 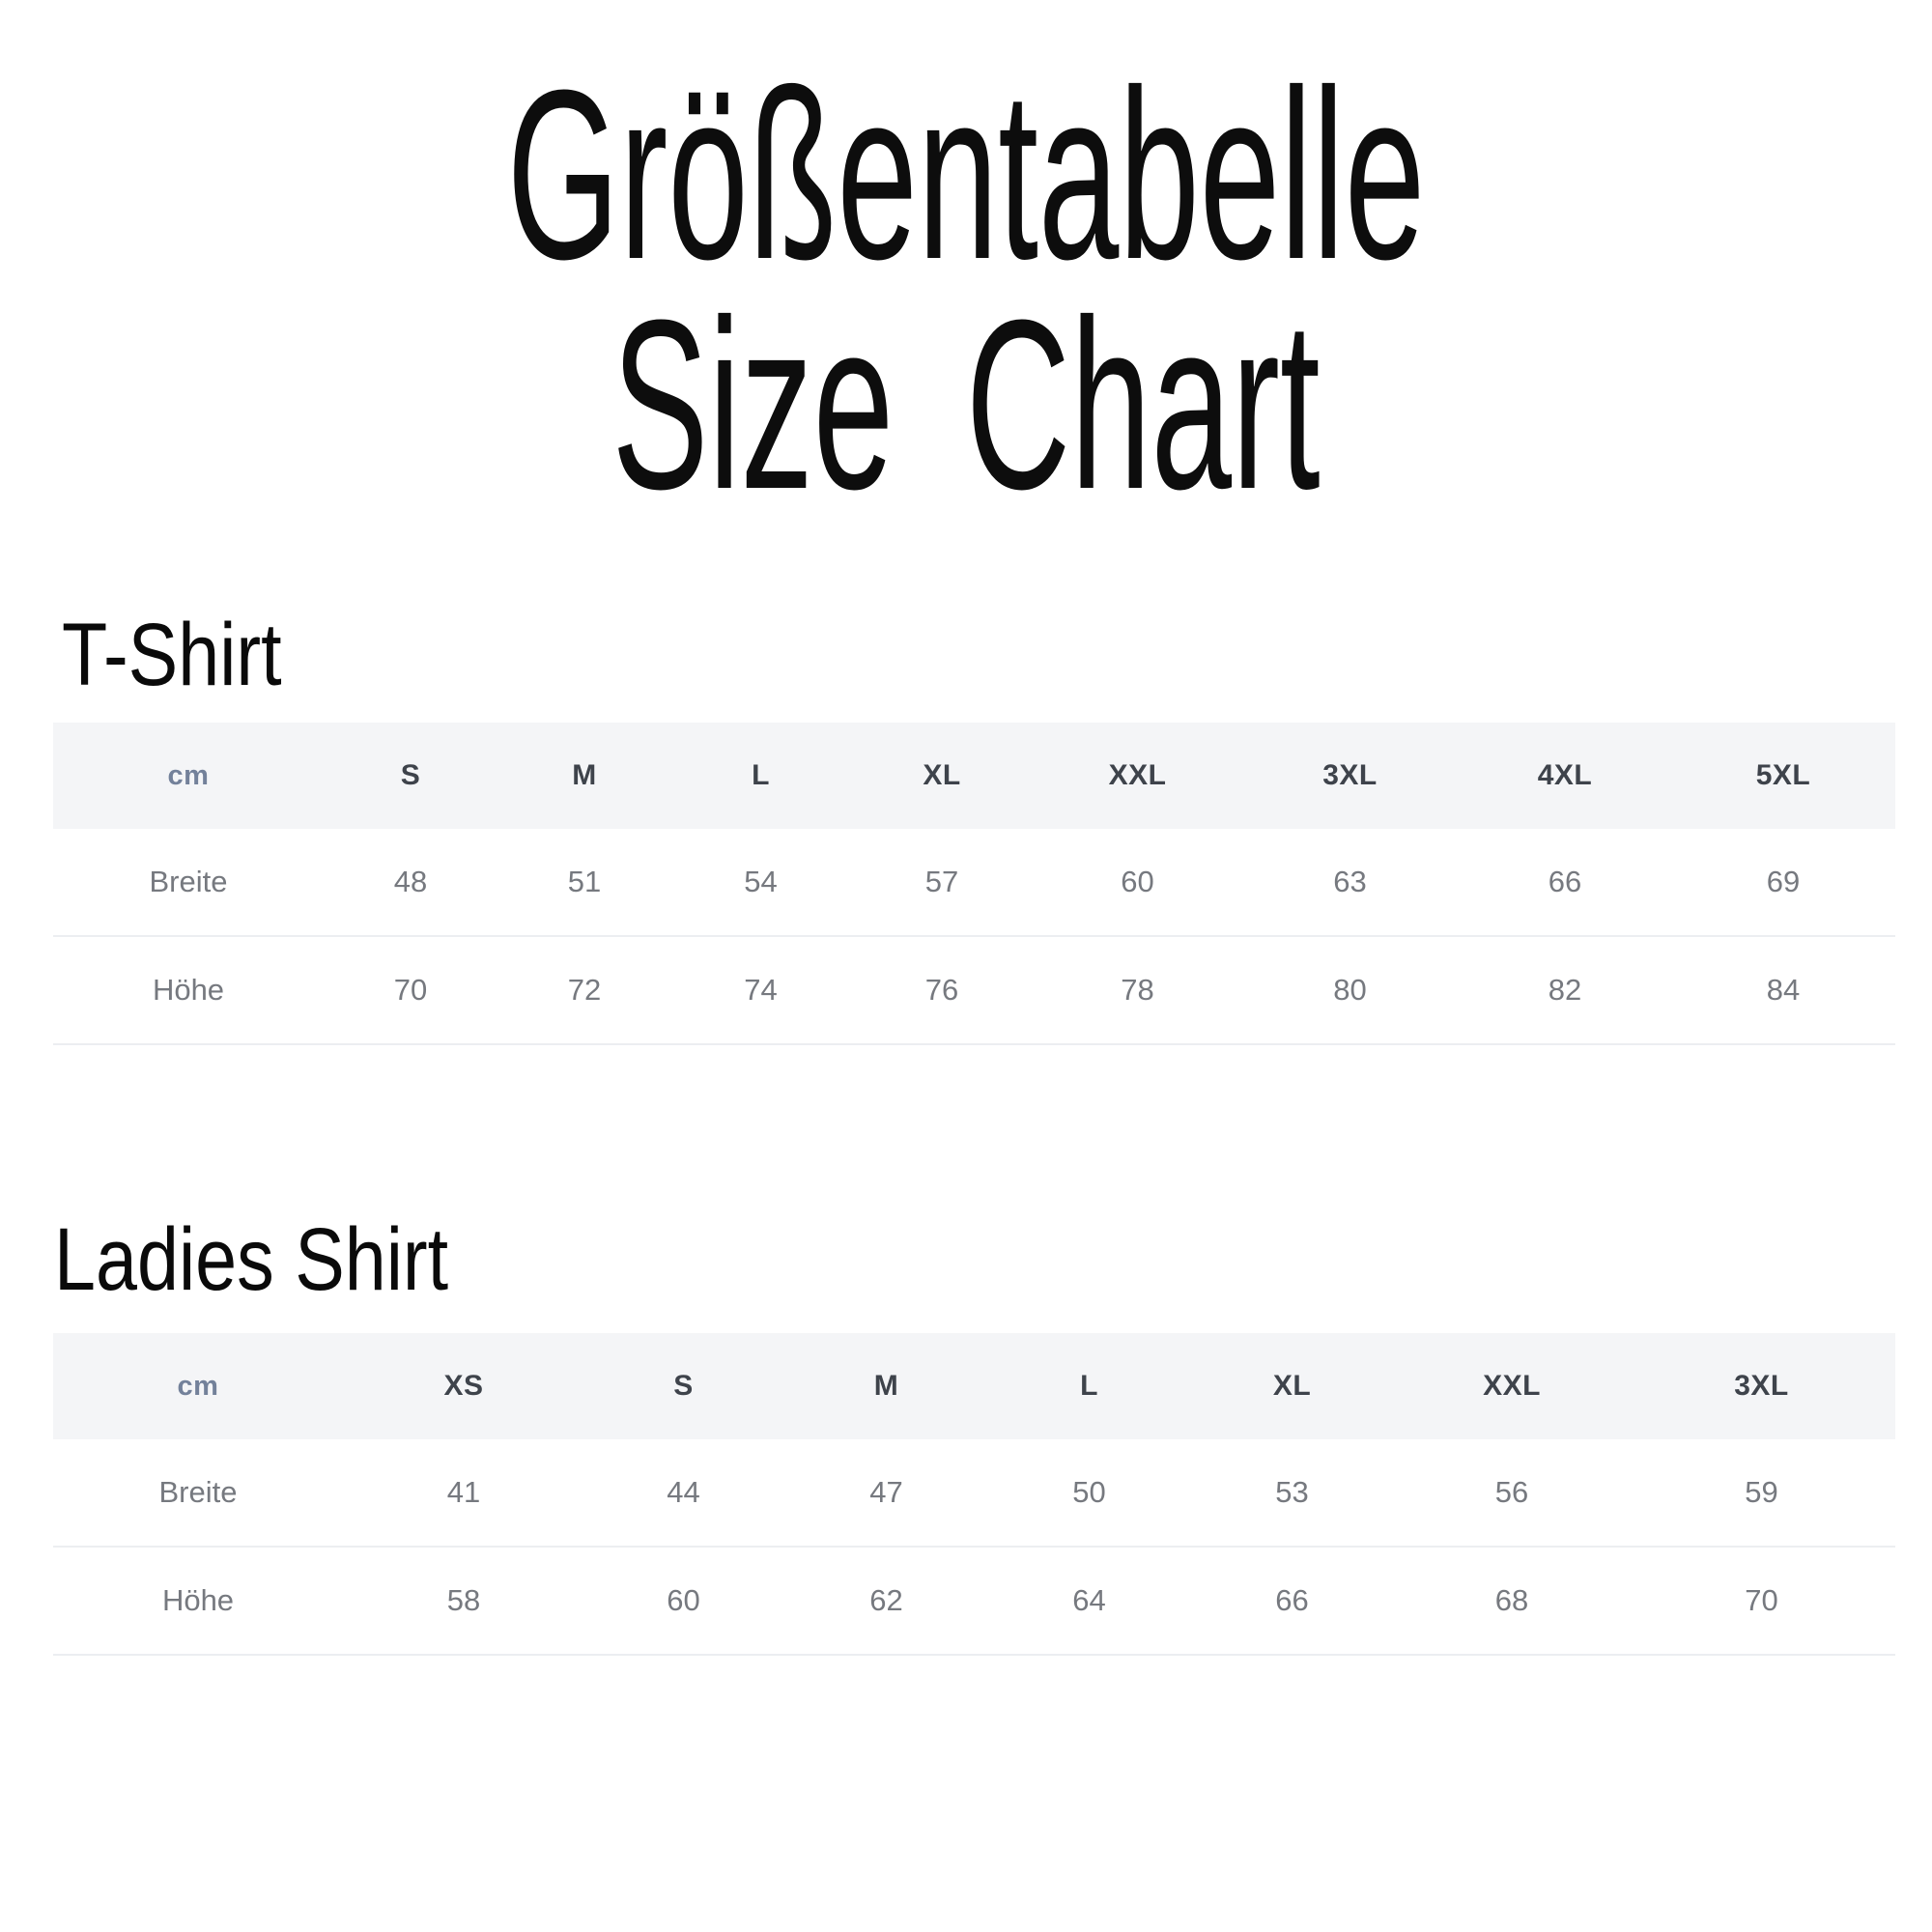 I want to click on size-value-cell: 41, so click(x=463, y=1493).